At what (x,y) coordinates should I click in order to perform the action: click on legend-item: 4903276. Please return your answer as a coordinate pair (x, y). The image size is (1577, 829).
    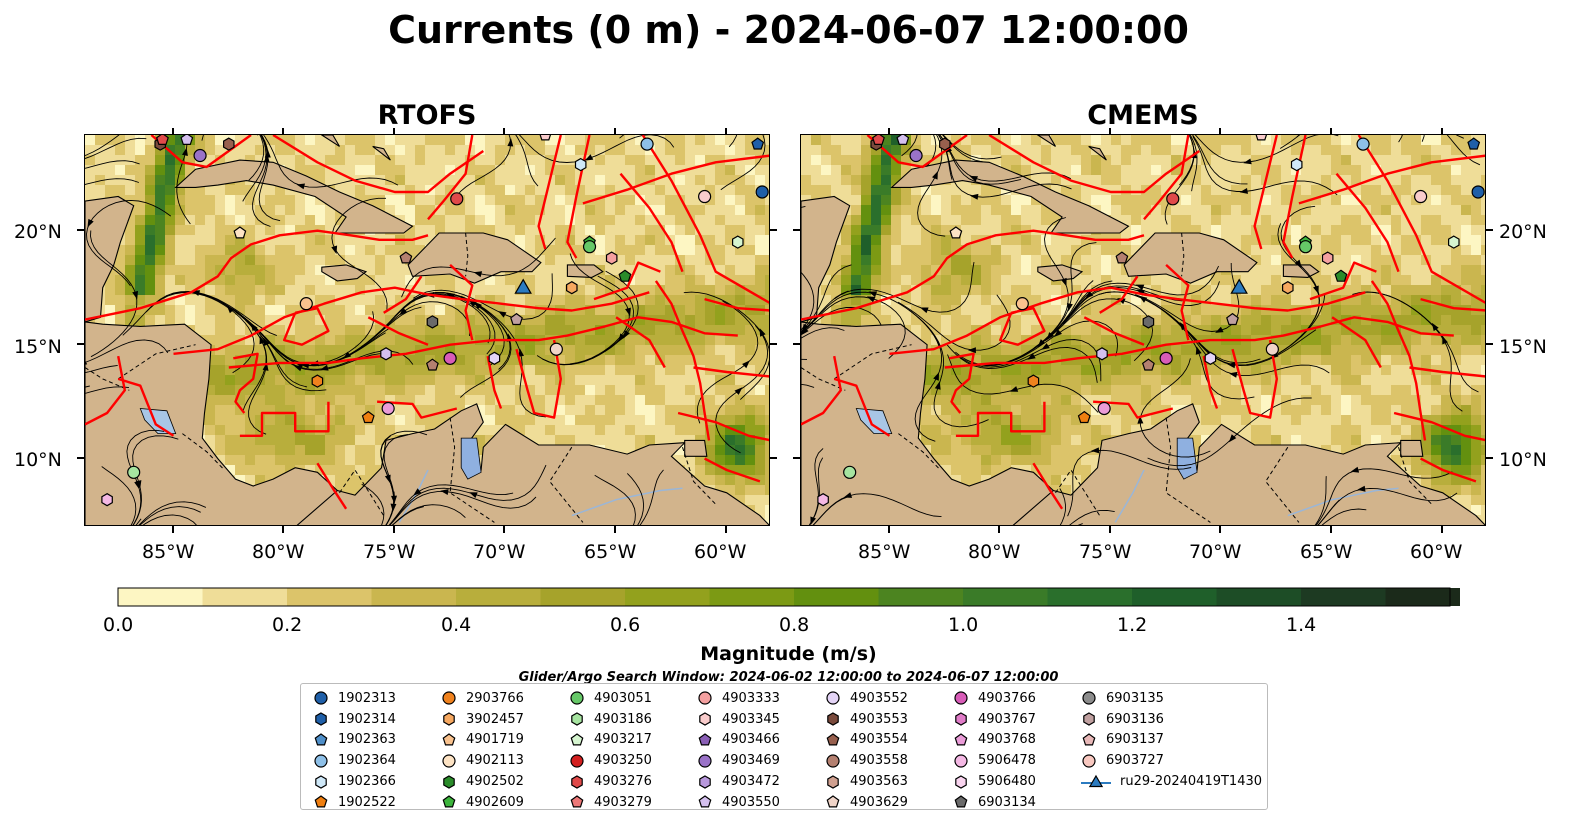
    Looking at the image, I should click on (610, 781).